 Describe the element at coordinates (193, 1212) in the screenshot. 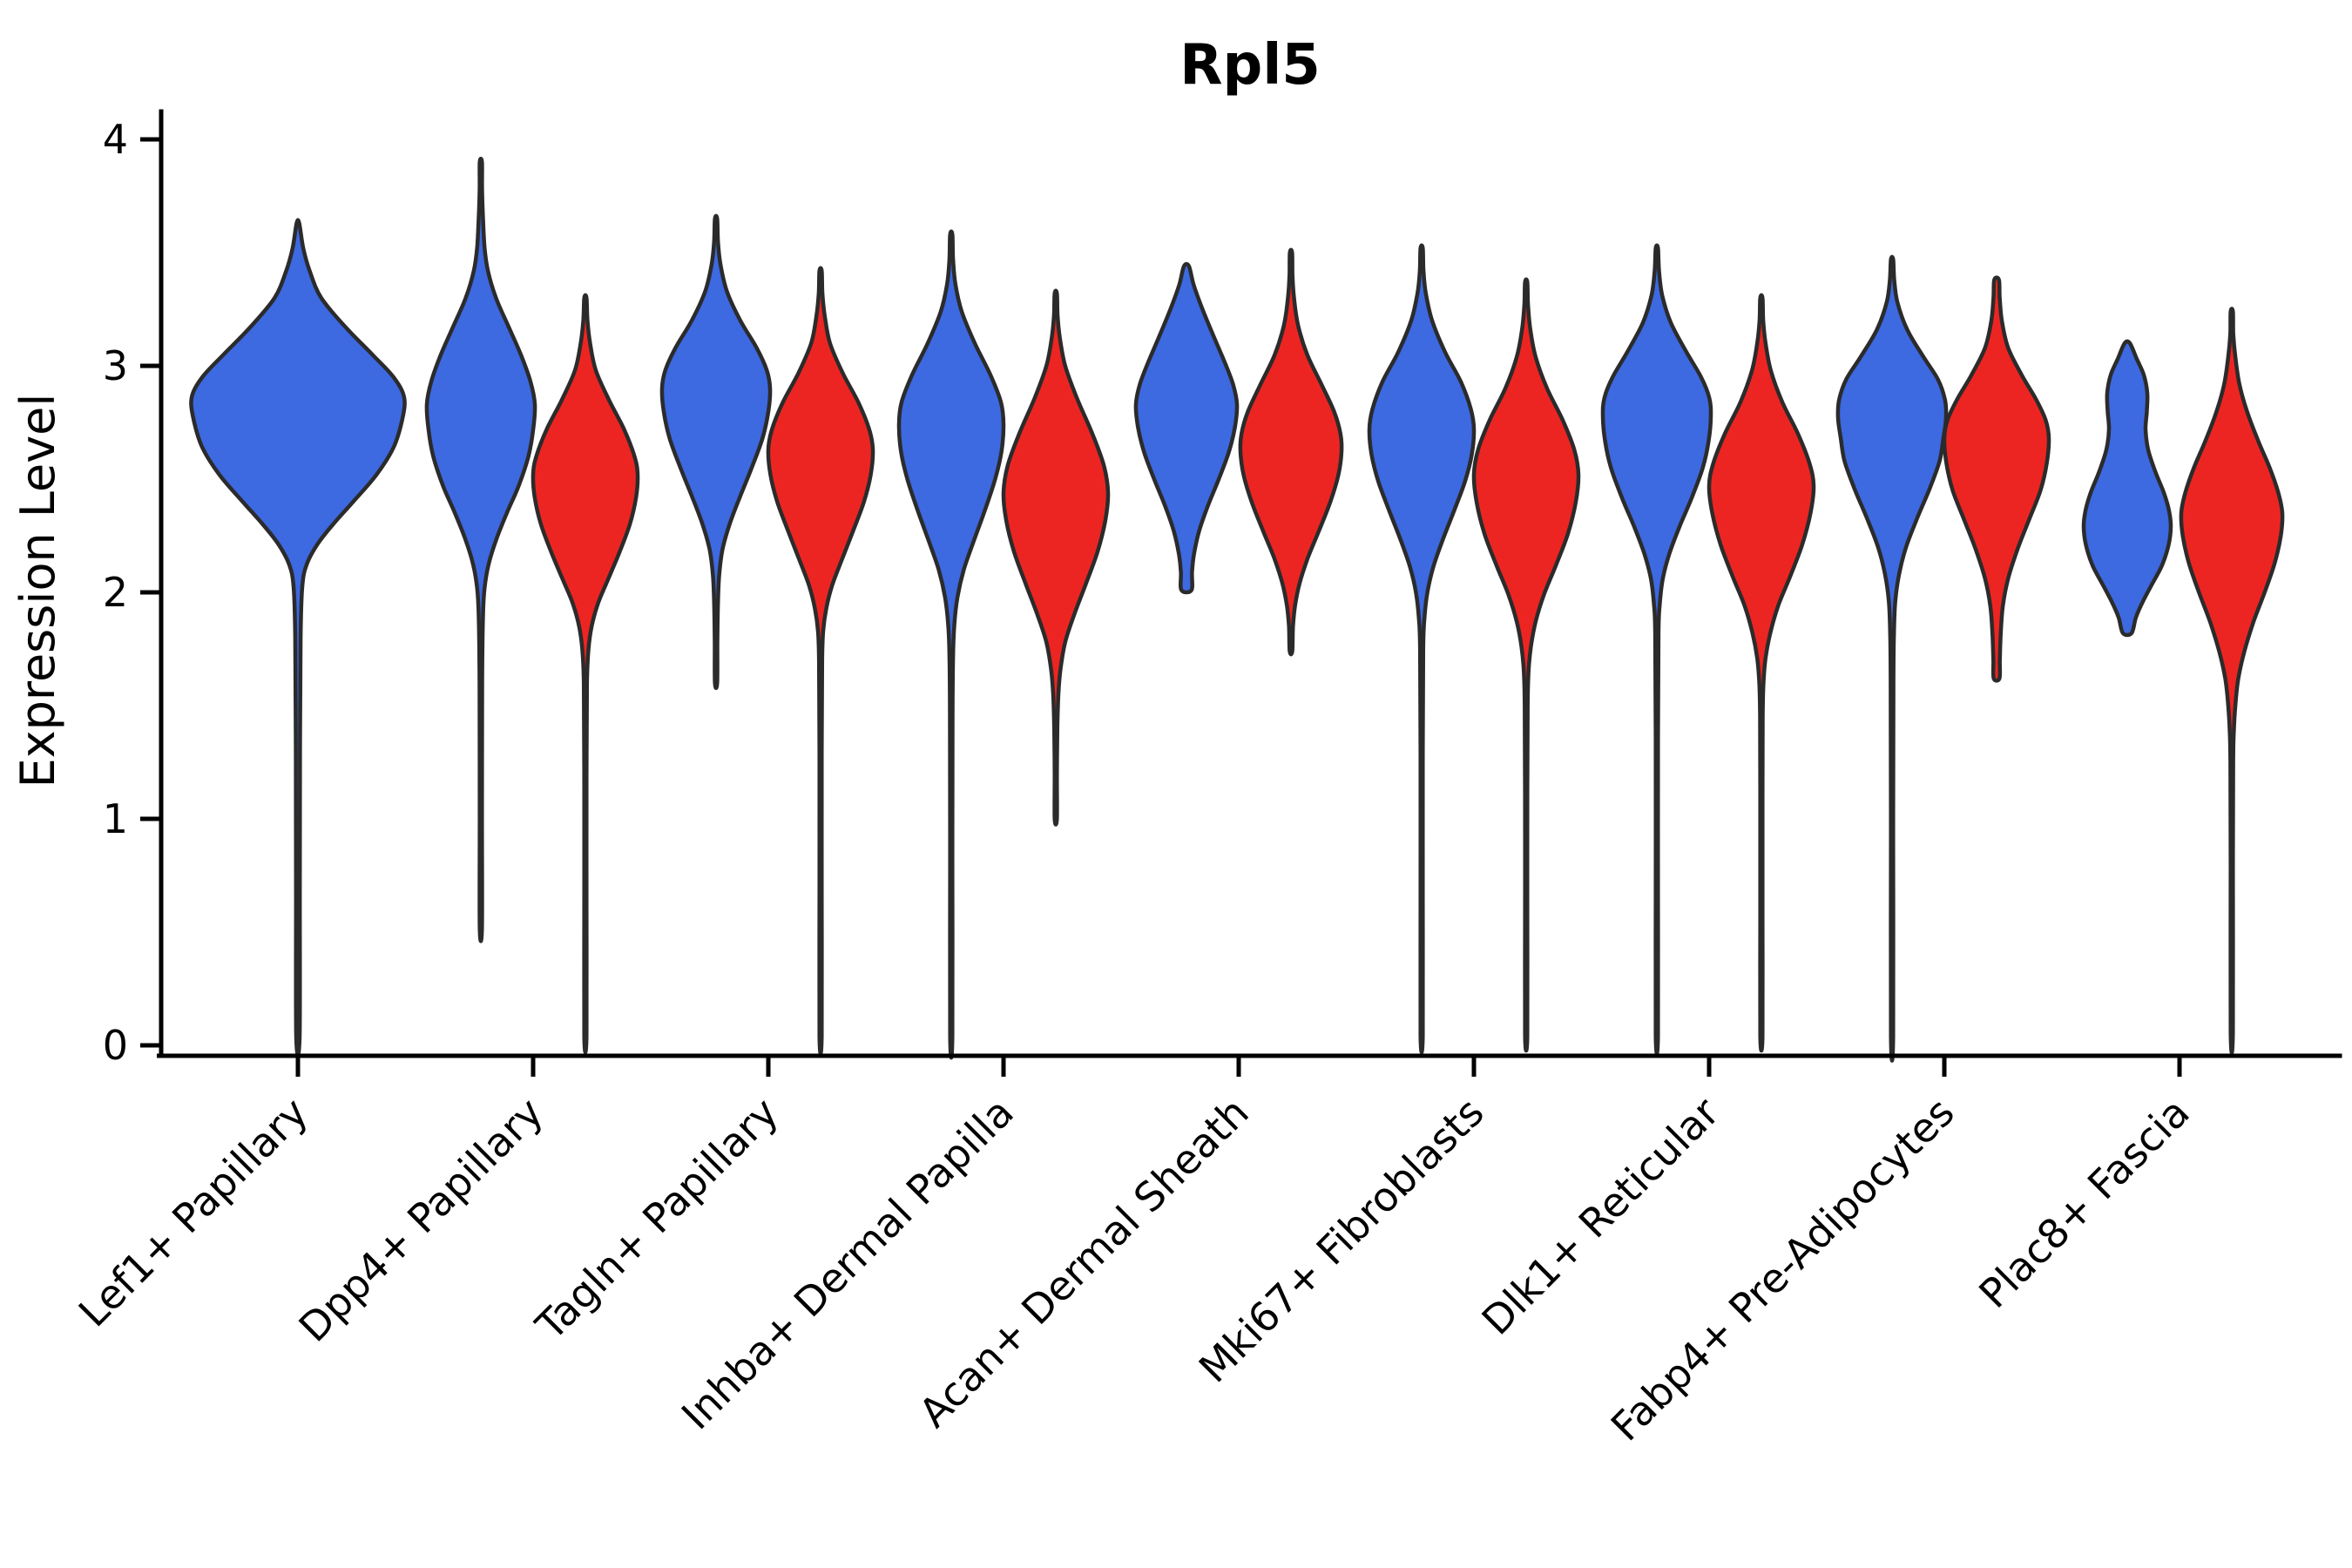

I see `x-tick-label-lef1-papillary: Lef1+ Papillary` at that location.